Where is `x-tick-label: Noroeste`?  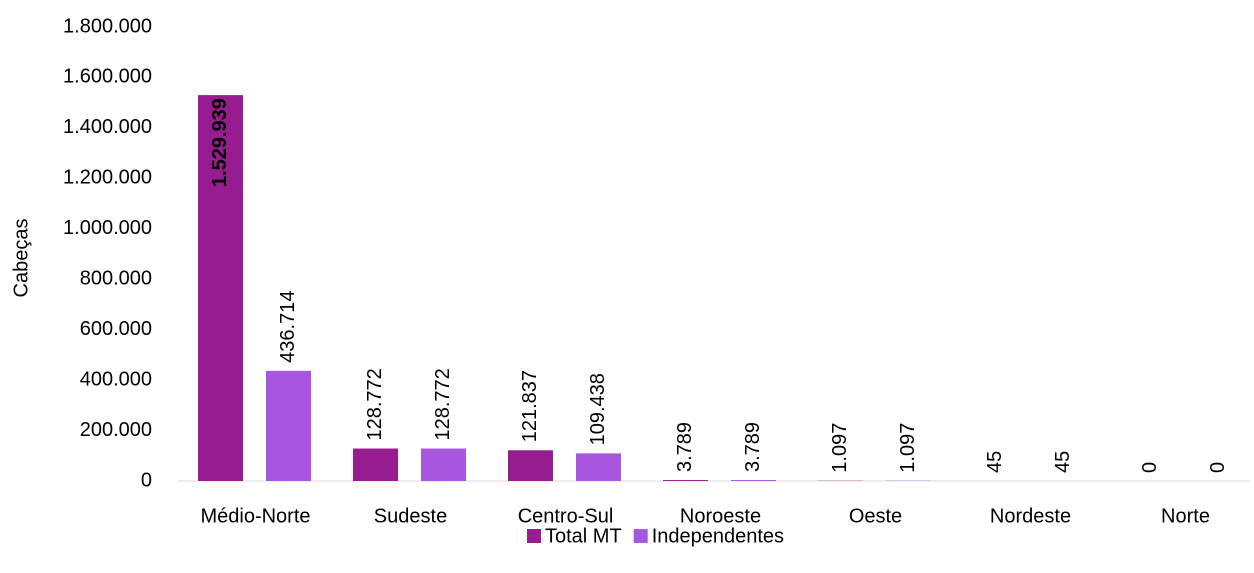
x-tick-label: Noroeste is located at coordinates (720, 516).